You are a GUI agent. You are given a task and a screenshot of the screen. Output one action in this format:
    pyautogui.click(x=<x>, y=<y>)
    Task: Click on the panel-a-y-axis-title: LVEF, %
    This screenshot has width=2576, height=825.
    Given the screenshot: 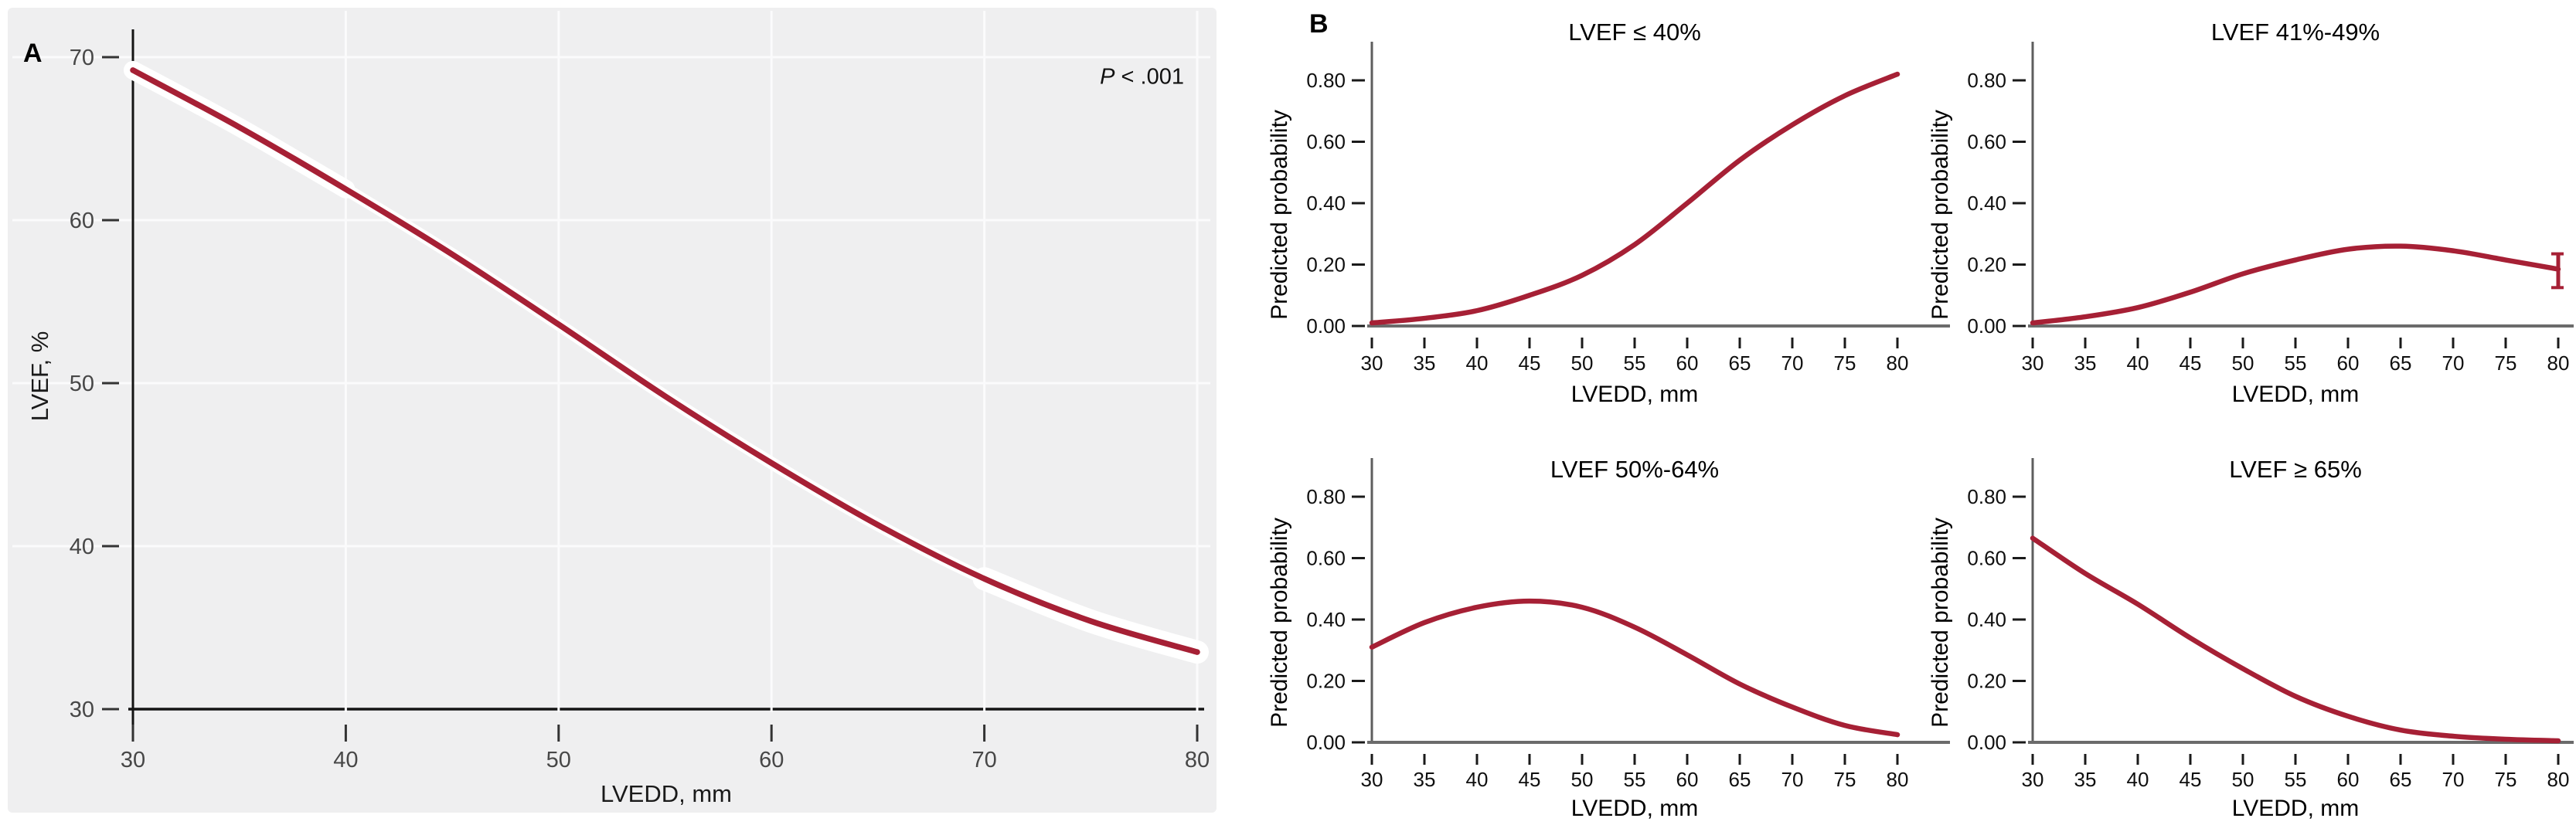 What is the action you would take?
    pyautogui.click(x=39, y=376)
    